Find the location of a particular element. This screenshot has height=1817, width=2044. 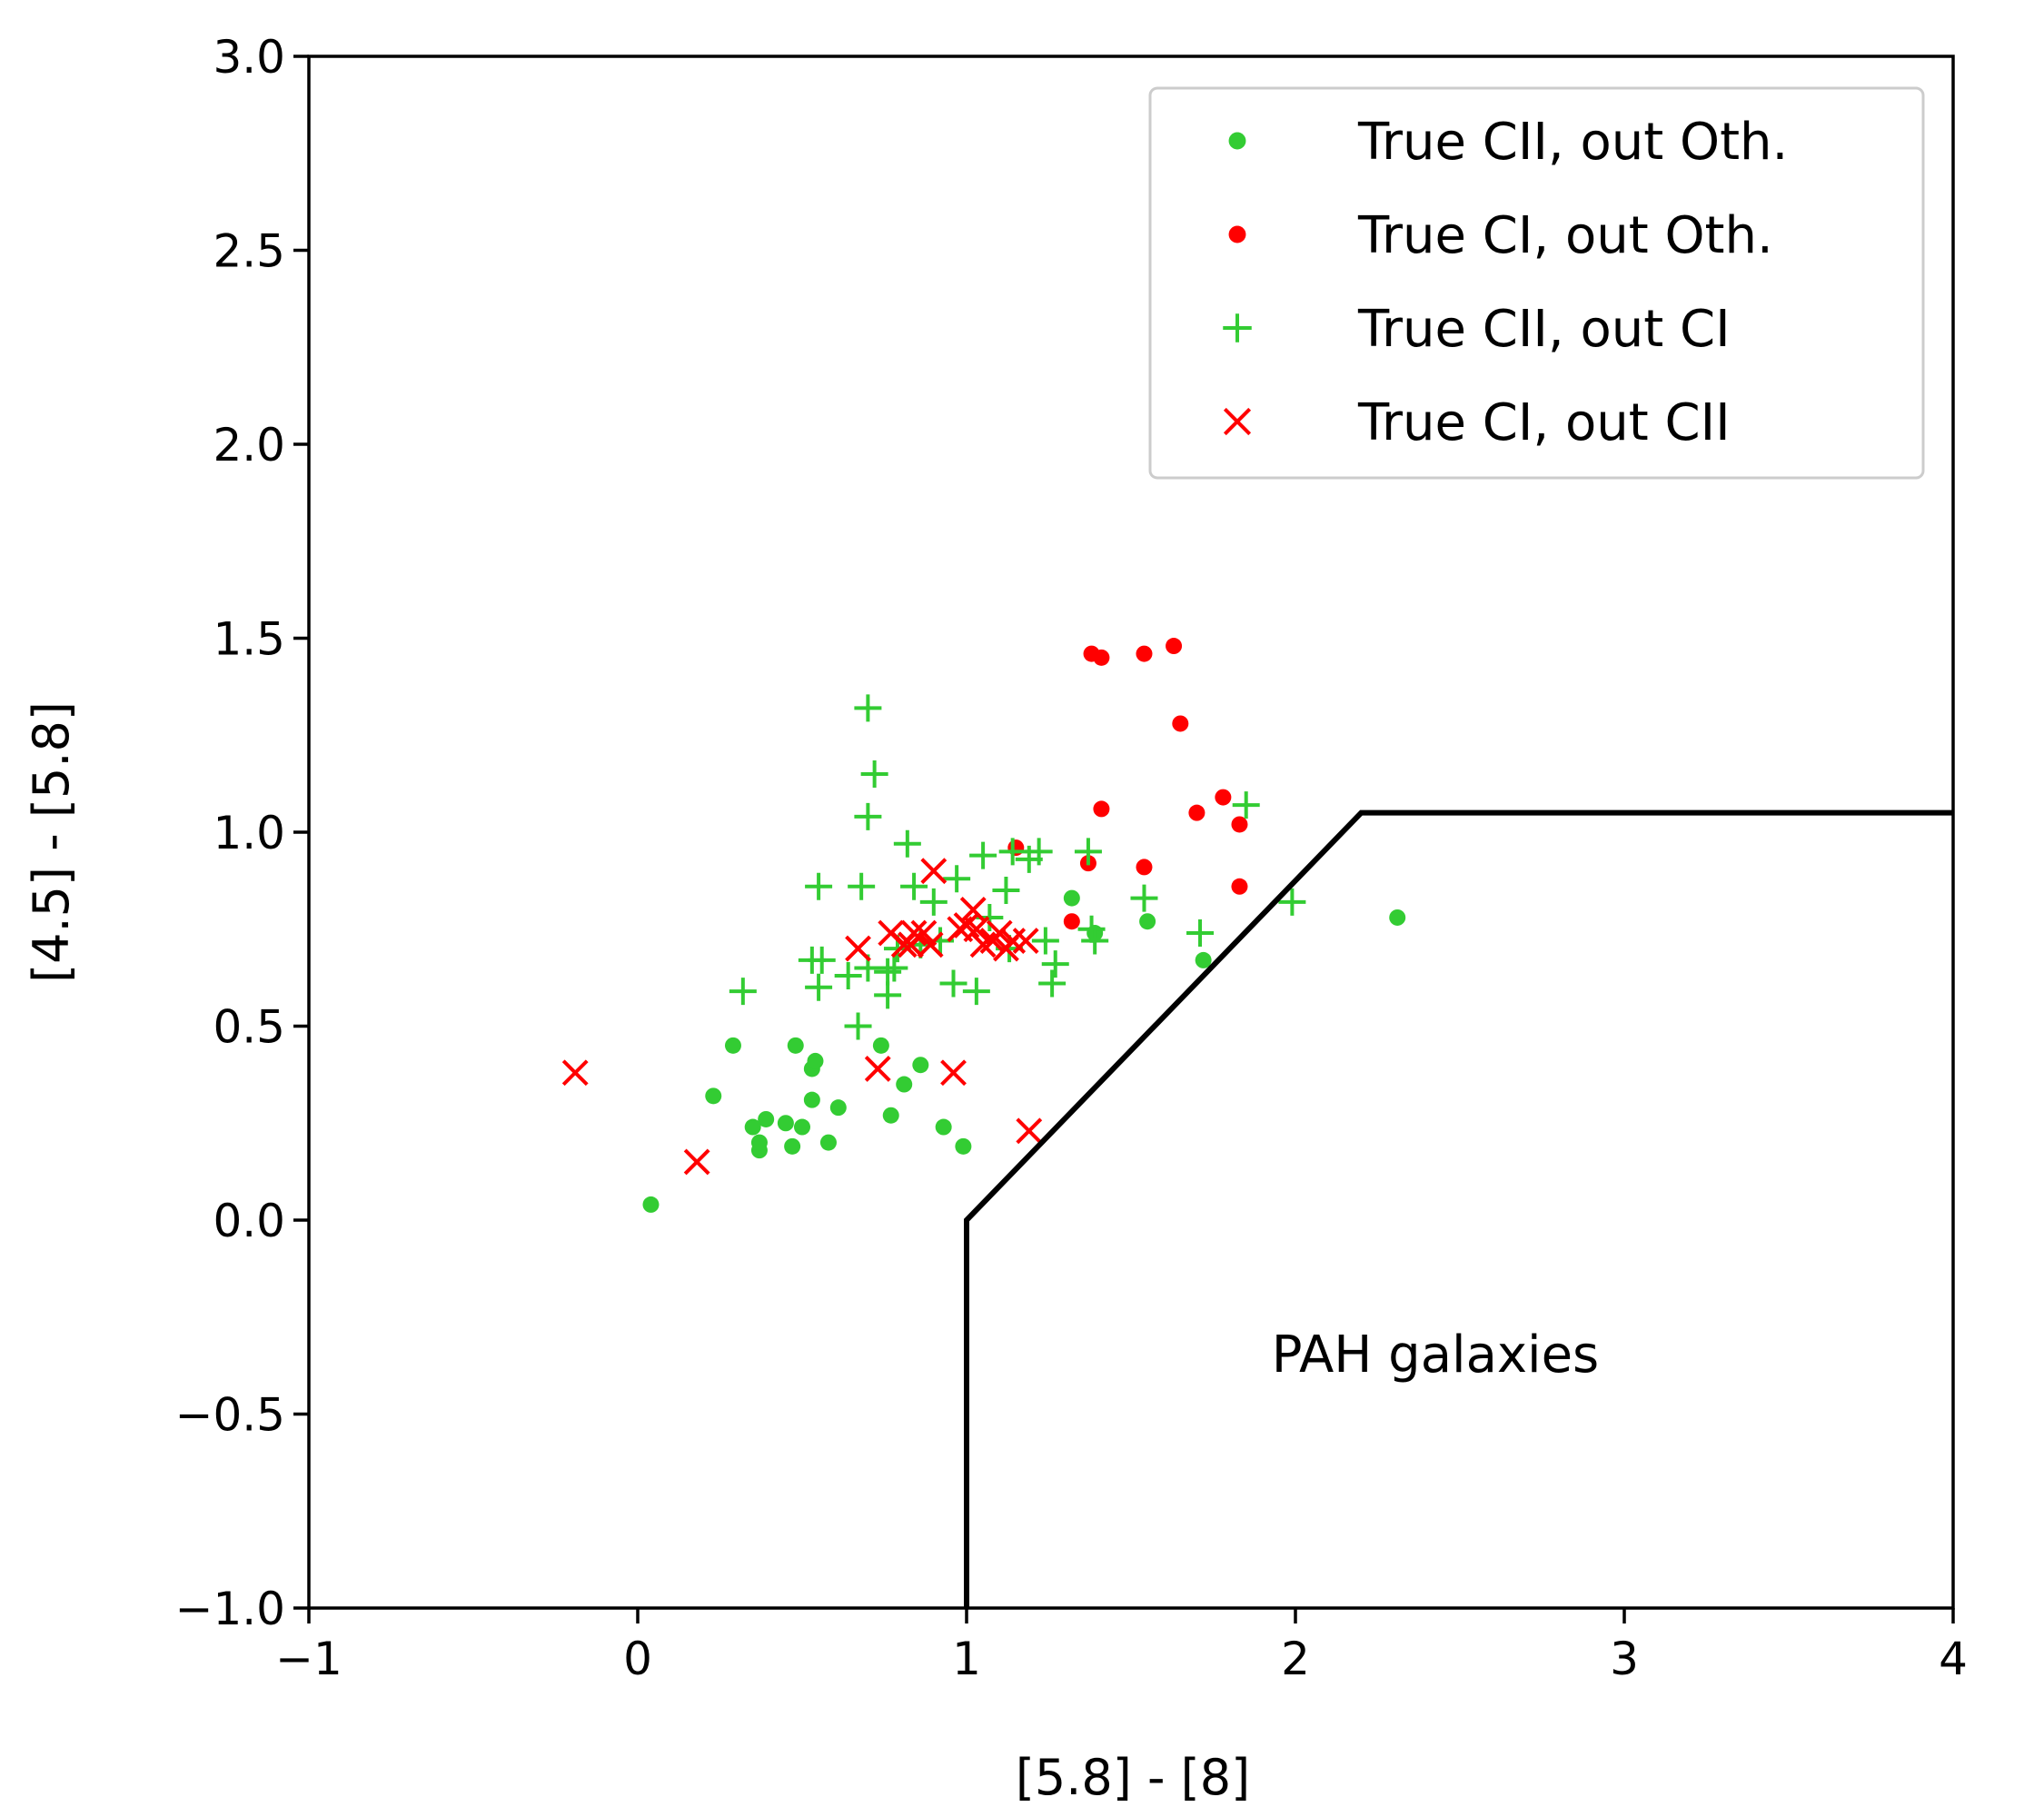

x-tick-label: 2 is located at coordinates (1295, 1659).